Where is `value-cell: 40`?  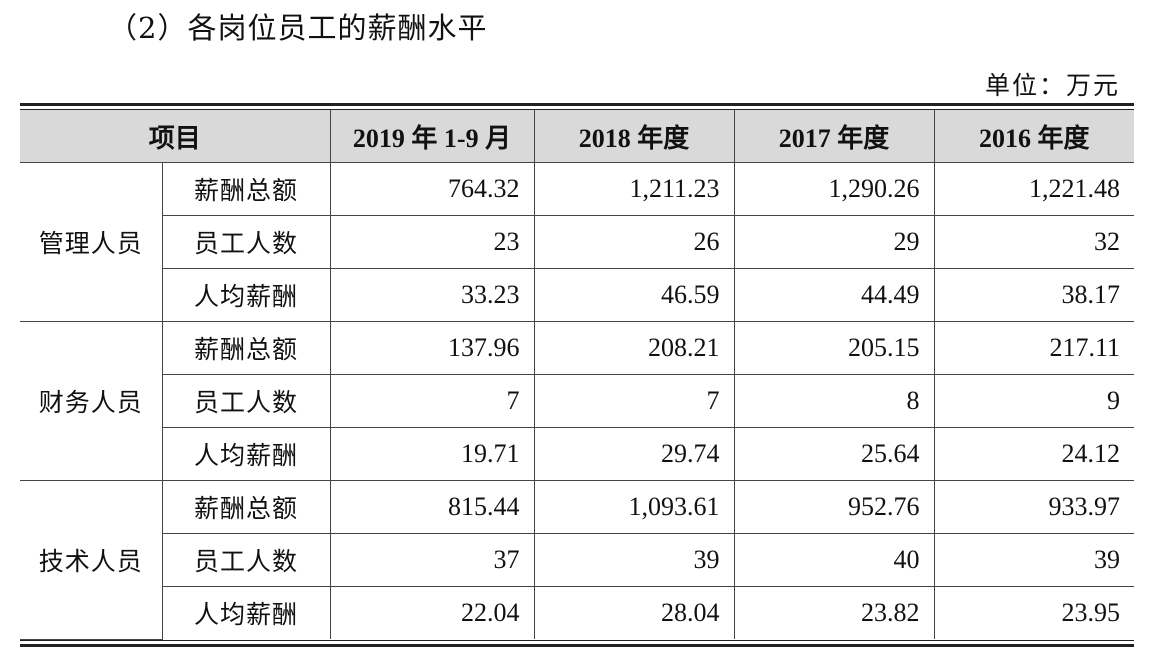 value-cell: 40 is located at coordinates (834, 560).